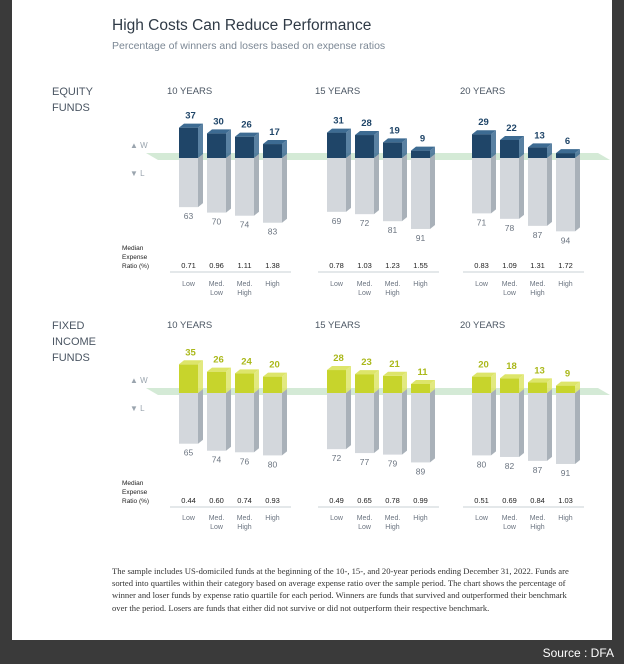  What do you see at coordinates (510, 228) in the screenshot?
I see `loser-value-label: 78` at bounding box center [510, 228].